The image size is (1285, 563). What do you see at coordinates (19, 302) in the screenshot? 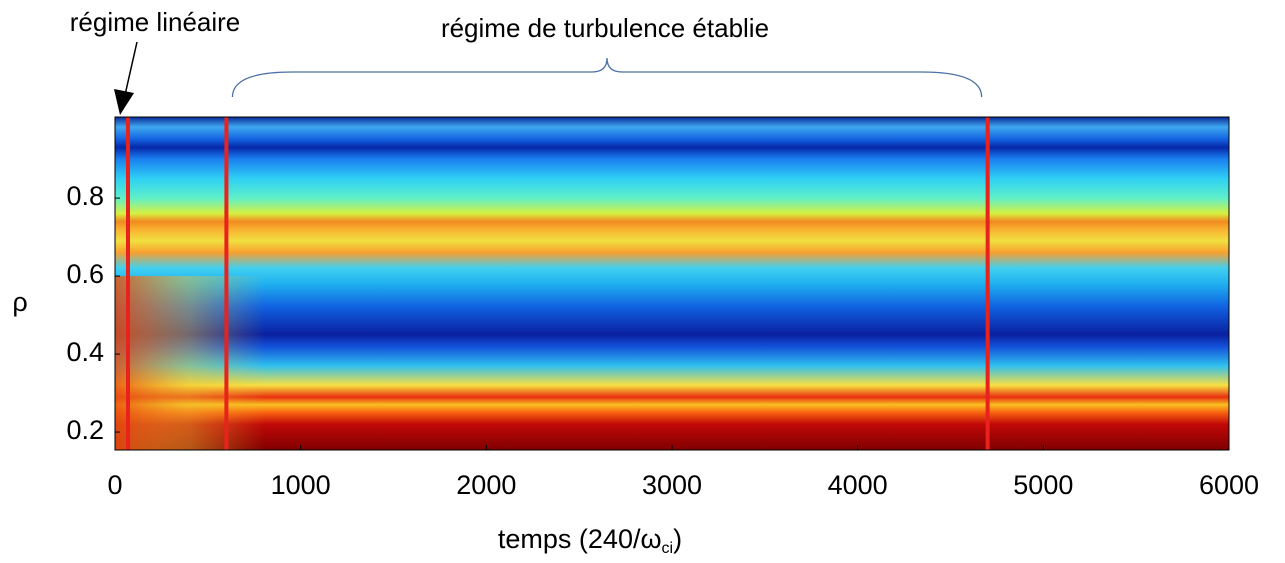
I see `y-axis-label: ρ` at bounding box center [19, 302].